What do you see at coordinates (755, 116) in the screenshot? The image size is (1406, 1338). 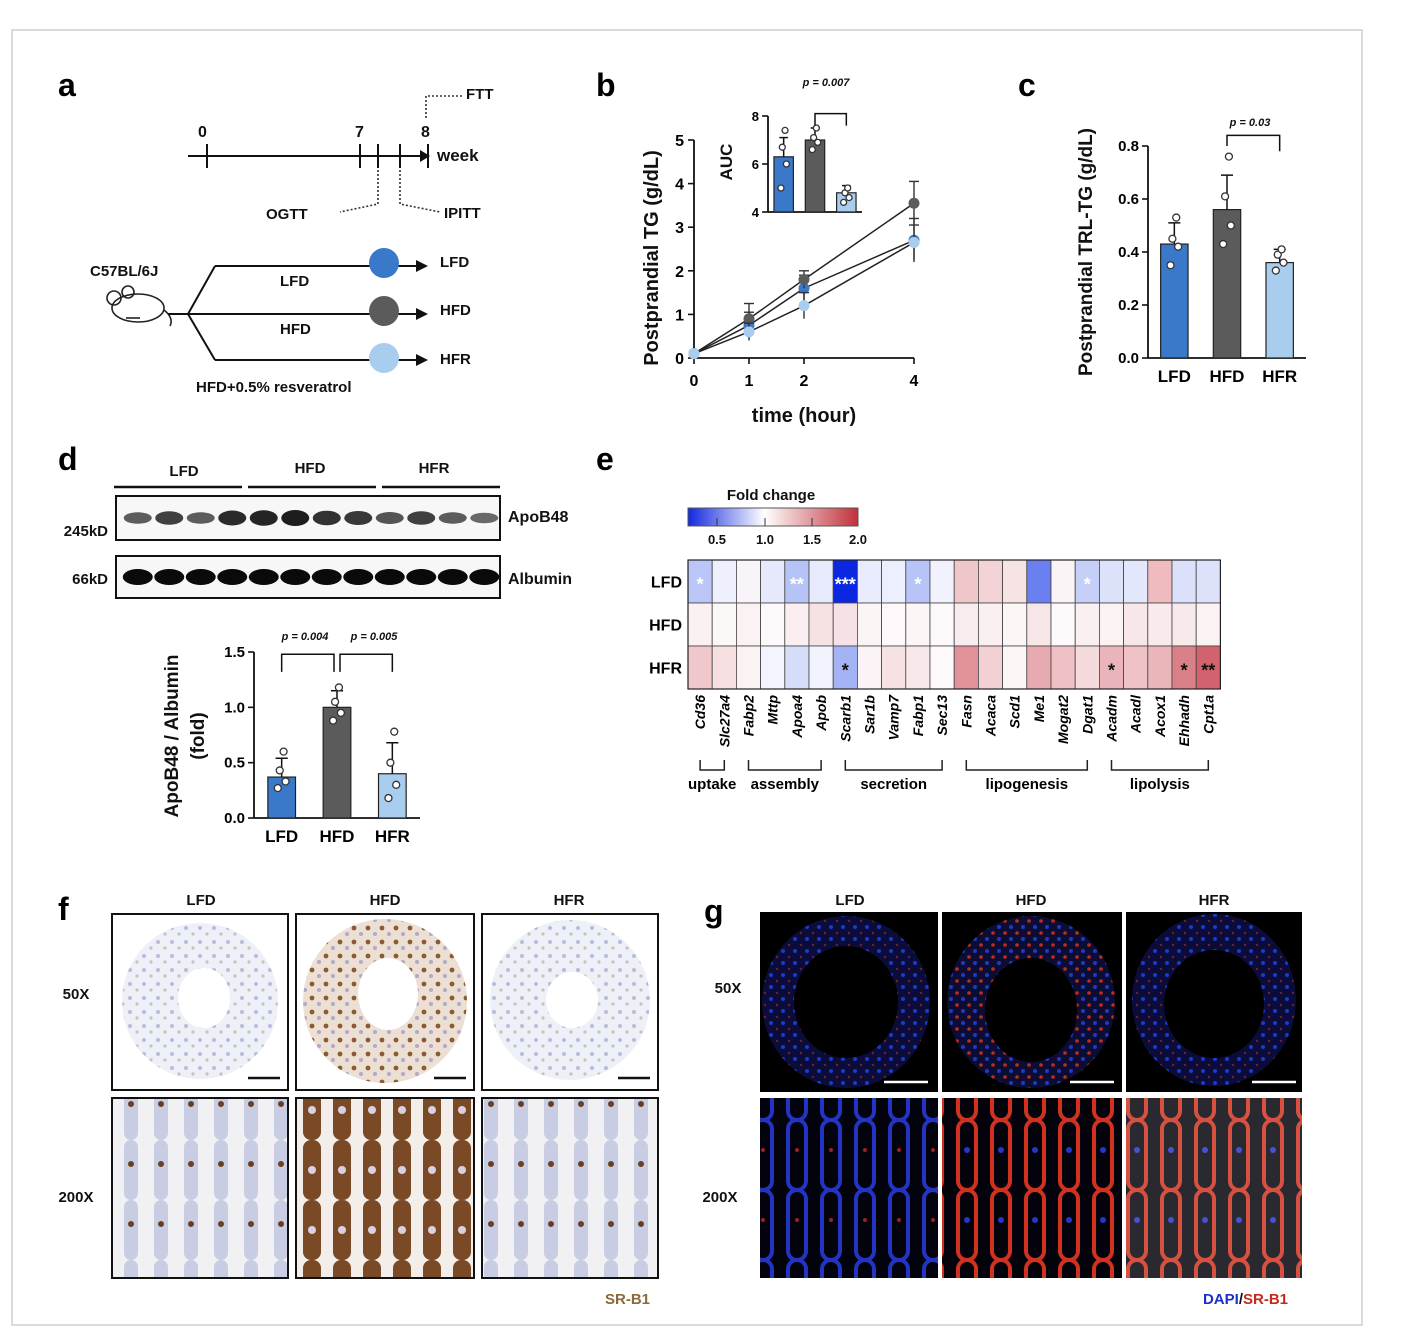 I see `y-tick-label: 8` at bounding box center [755, 116].